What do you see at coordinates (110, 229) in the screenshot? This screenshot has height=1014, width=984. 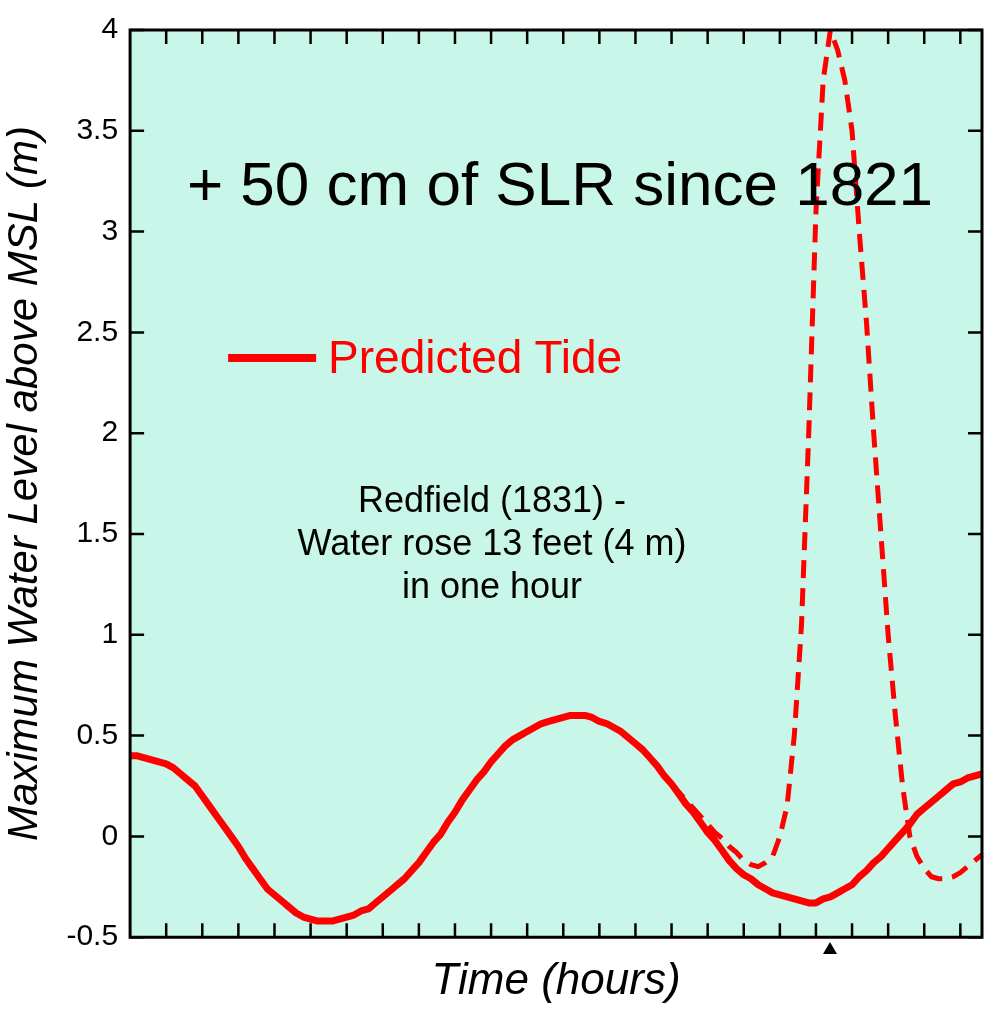 I see `y-tick-label: 3` at bounding box center [110, 229].